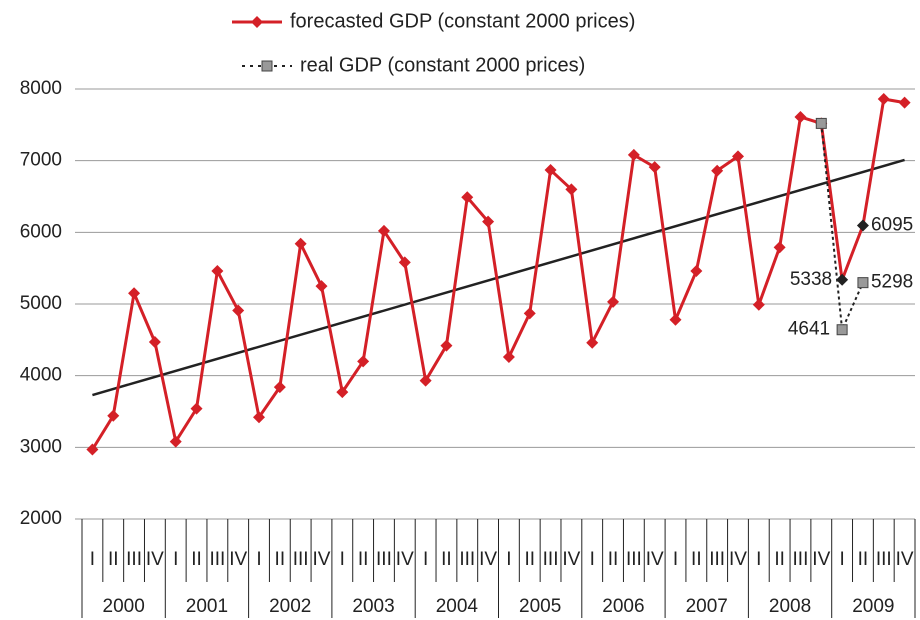 The height and width of the screenshot is (620, 920). What do you see at coordinates (623, 606) in the screenshot?
I see `year-label: 2006` at bounding box center [623, 606].